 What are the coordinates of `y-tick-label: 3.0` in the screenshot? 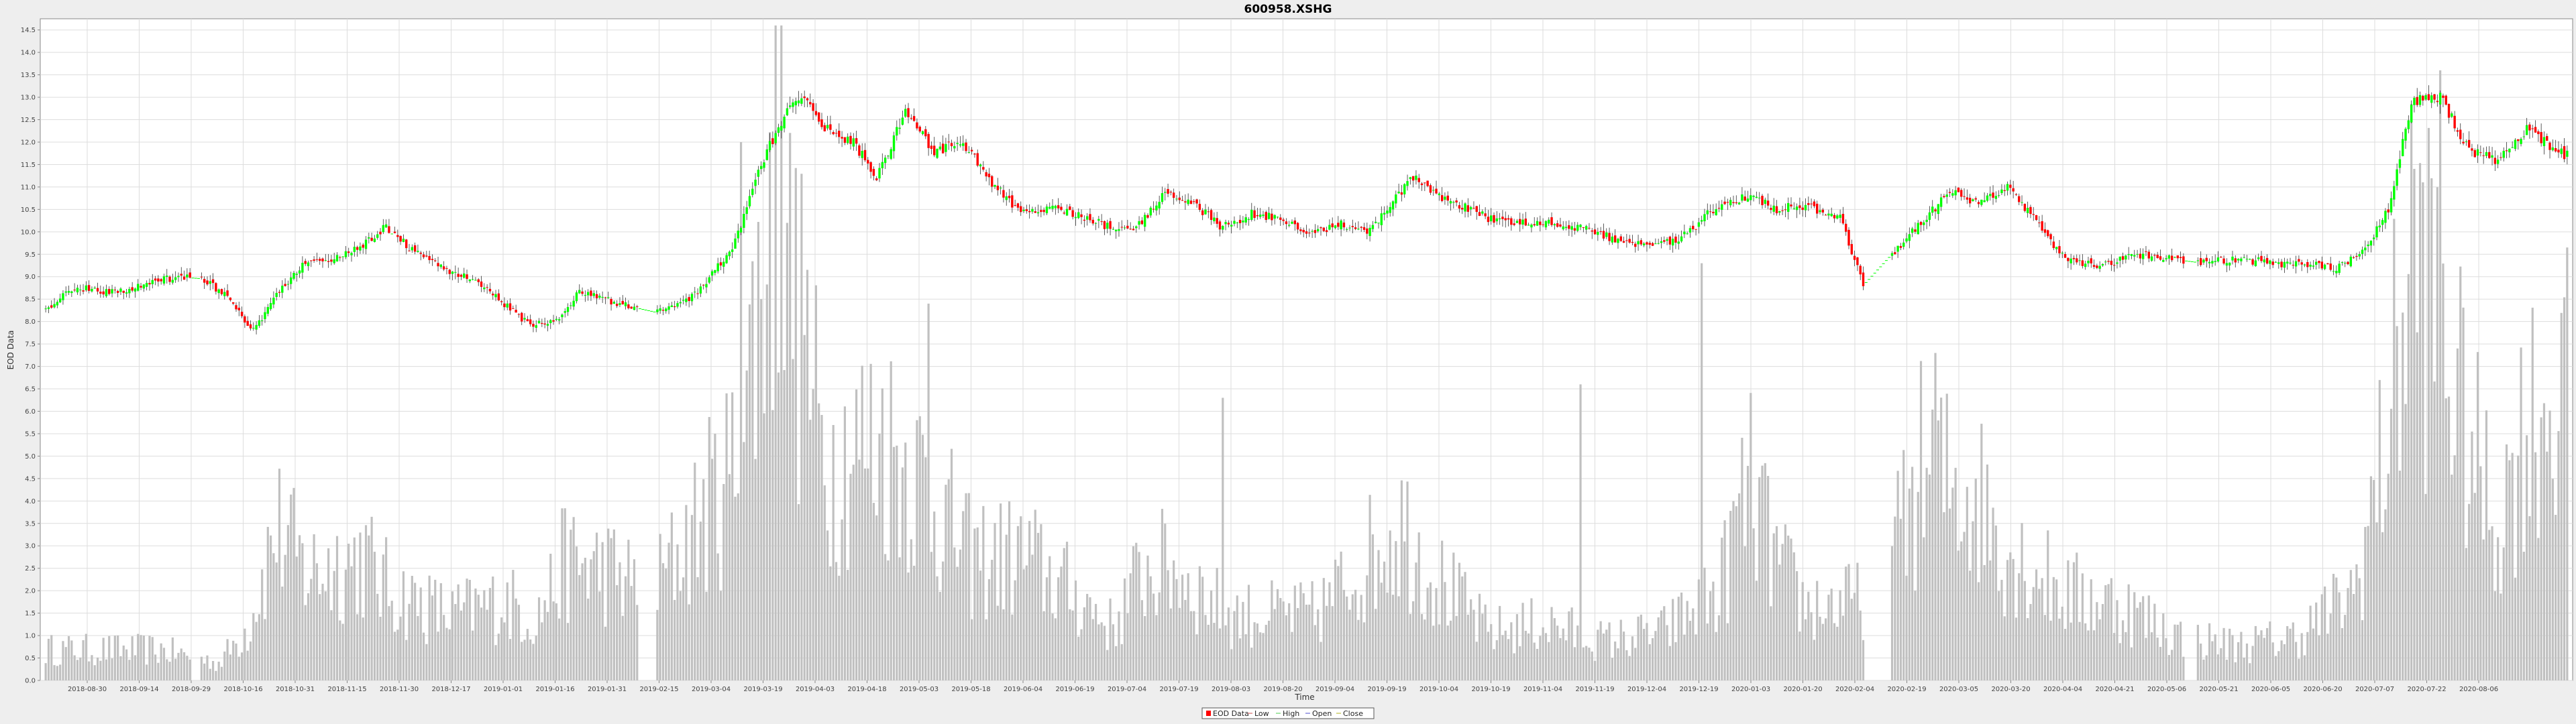 It's located at (30, 546).